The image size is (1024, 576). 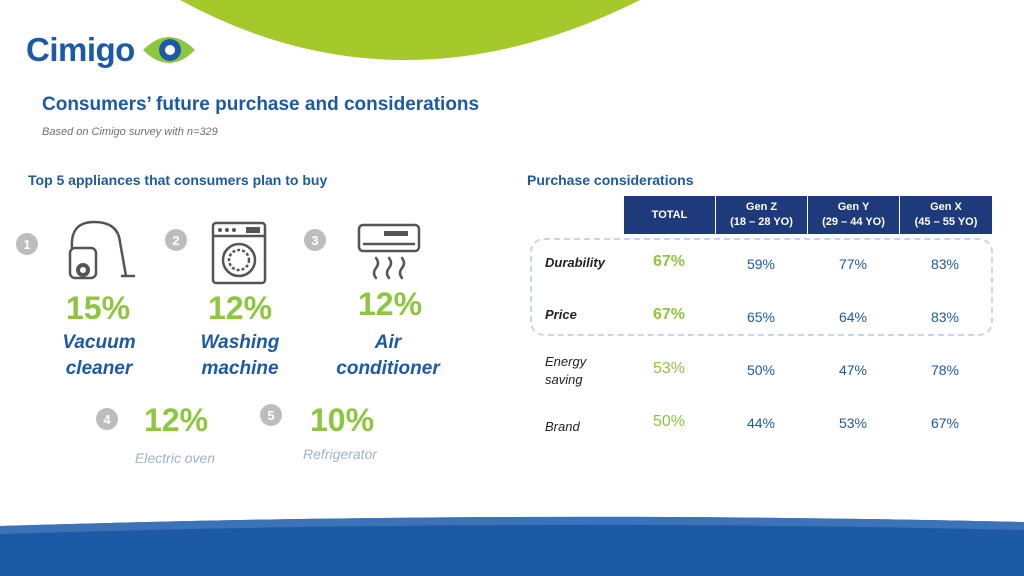 I want to click on appliance-name-5: Refrigerator, so click(x=340, y=454).